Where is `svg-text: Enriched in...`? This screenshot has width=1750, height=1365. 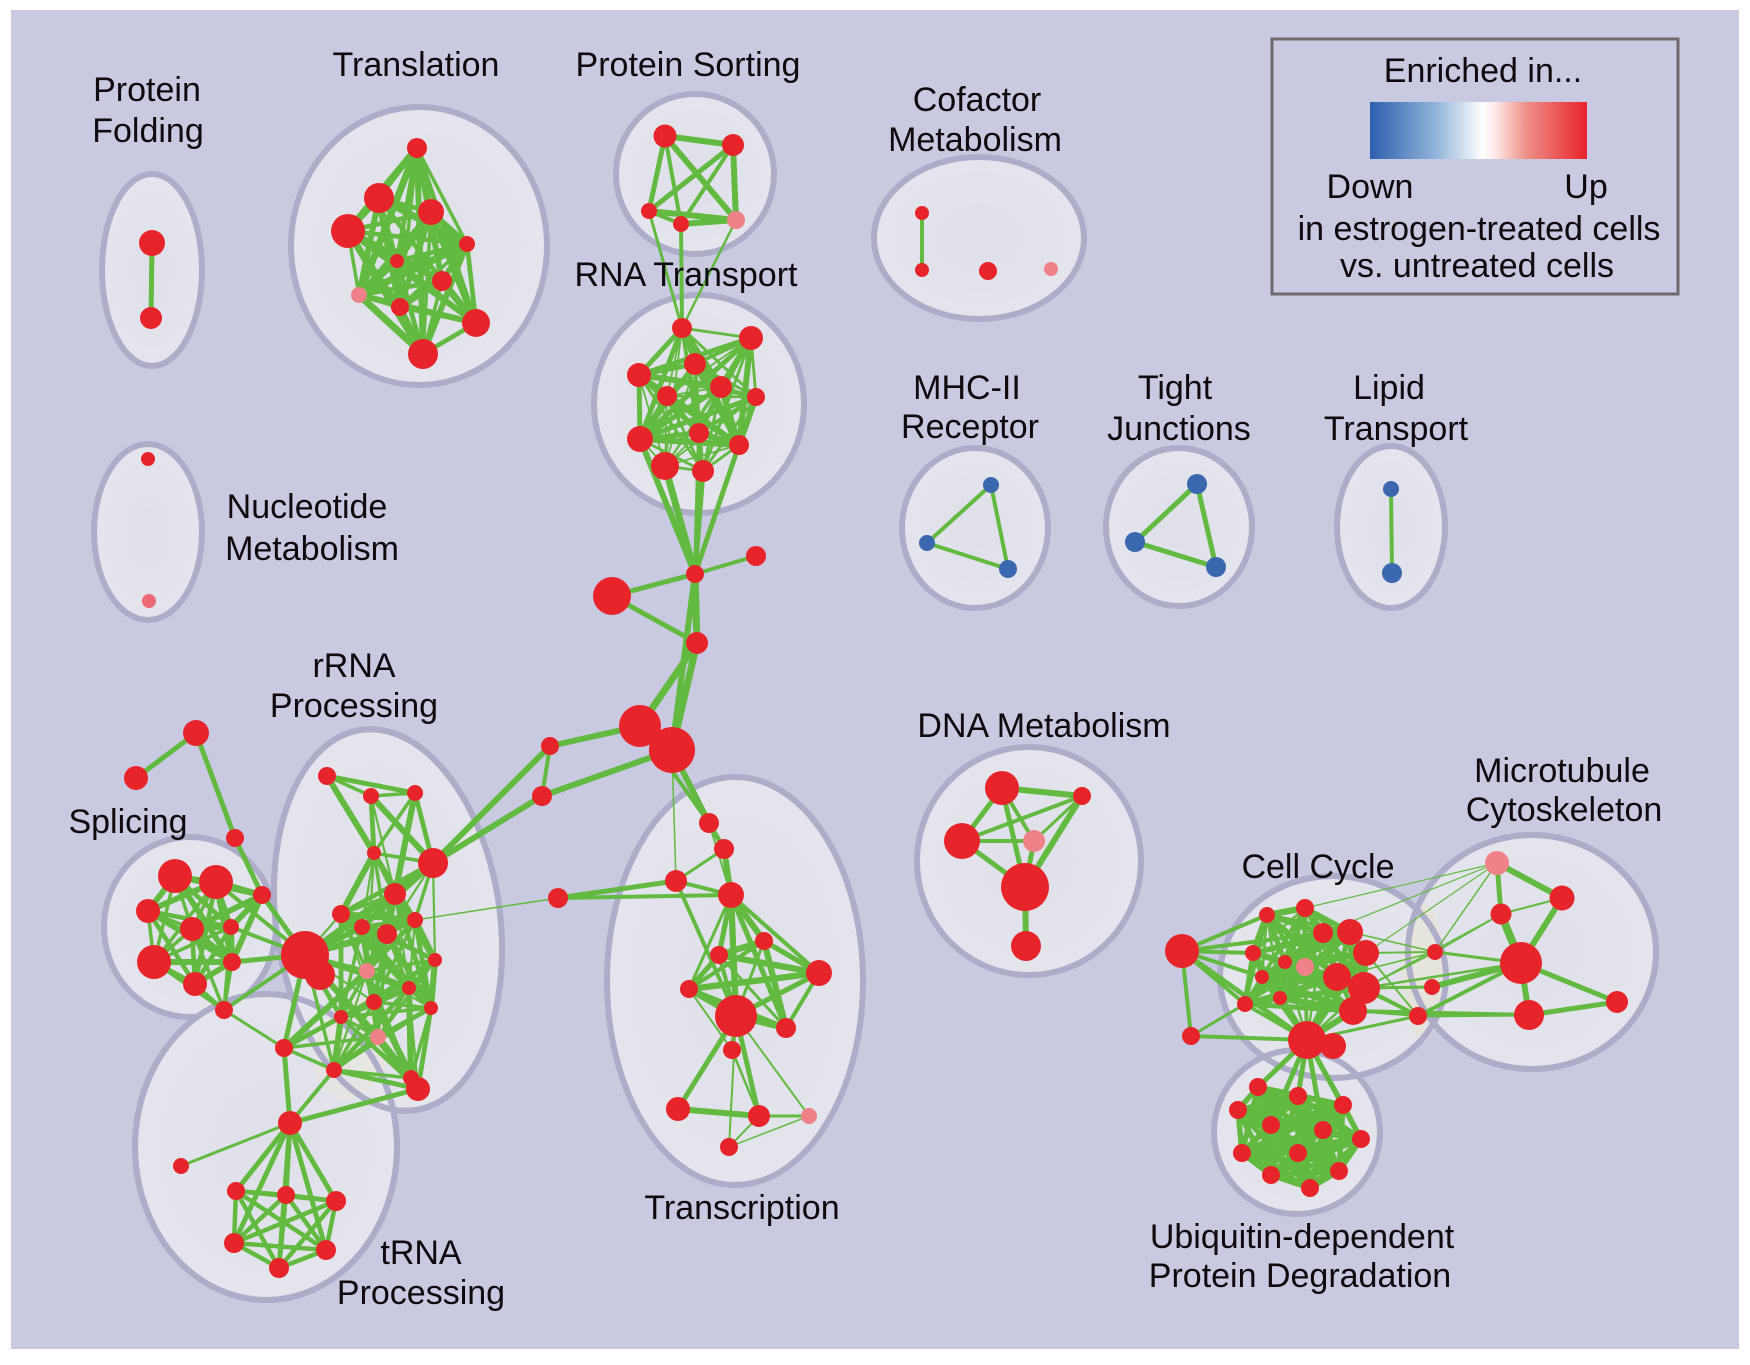
svg-text: Enriched in... is located at coordinates (1483, 71).